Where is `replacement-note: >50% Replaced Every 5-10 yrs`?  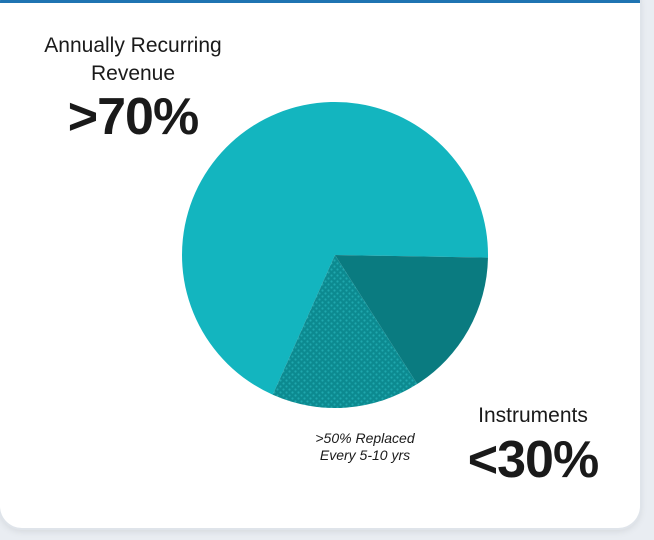 replacement-note: >50% Replaced Every 5-10 yrs is located at coordinates (365, 447).